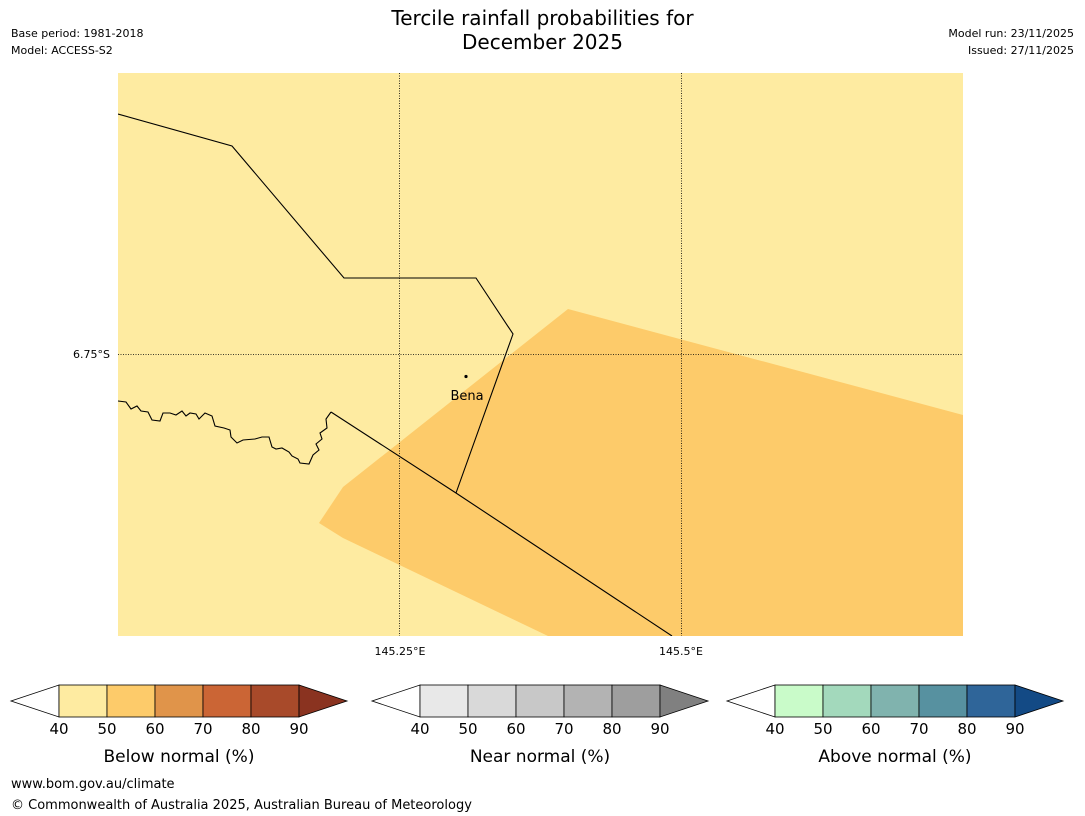 The height and width of the screenshot is (816, 1085). Describe the element at coordinates (62, 50) in the screenshot. I see `model-name: Model: ACCESS-S2` at that location.